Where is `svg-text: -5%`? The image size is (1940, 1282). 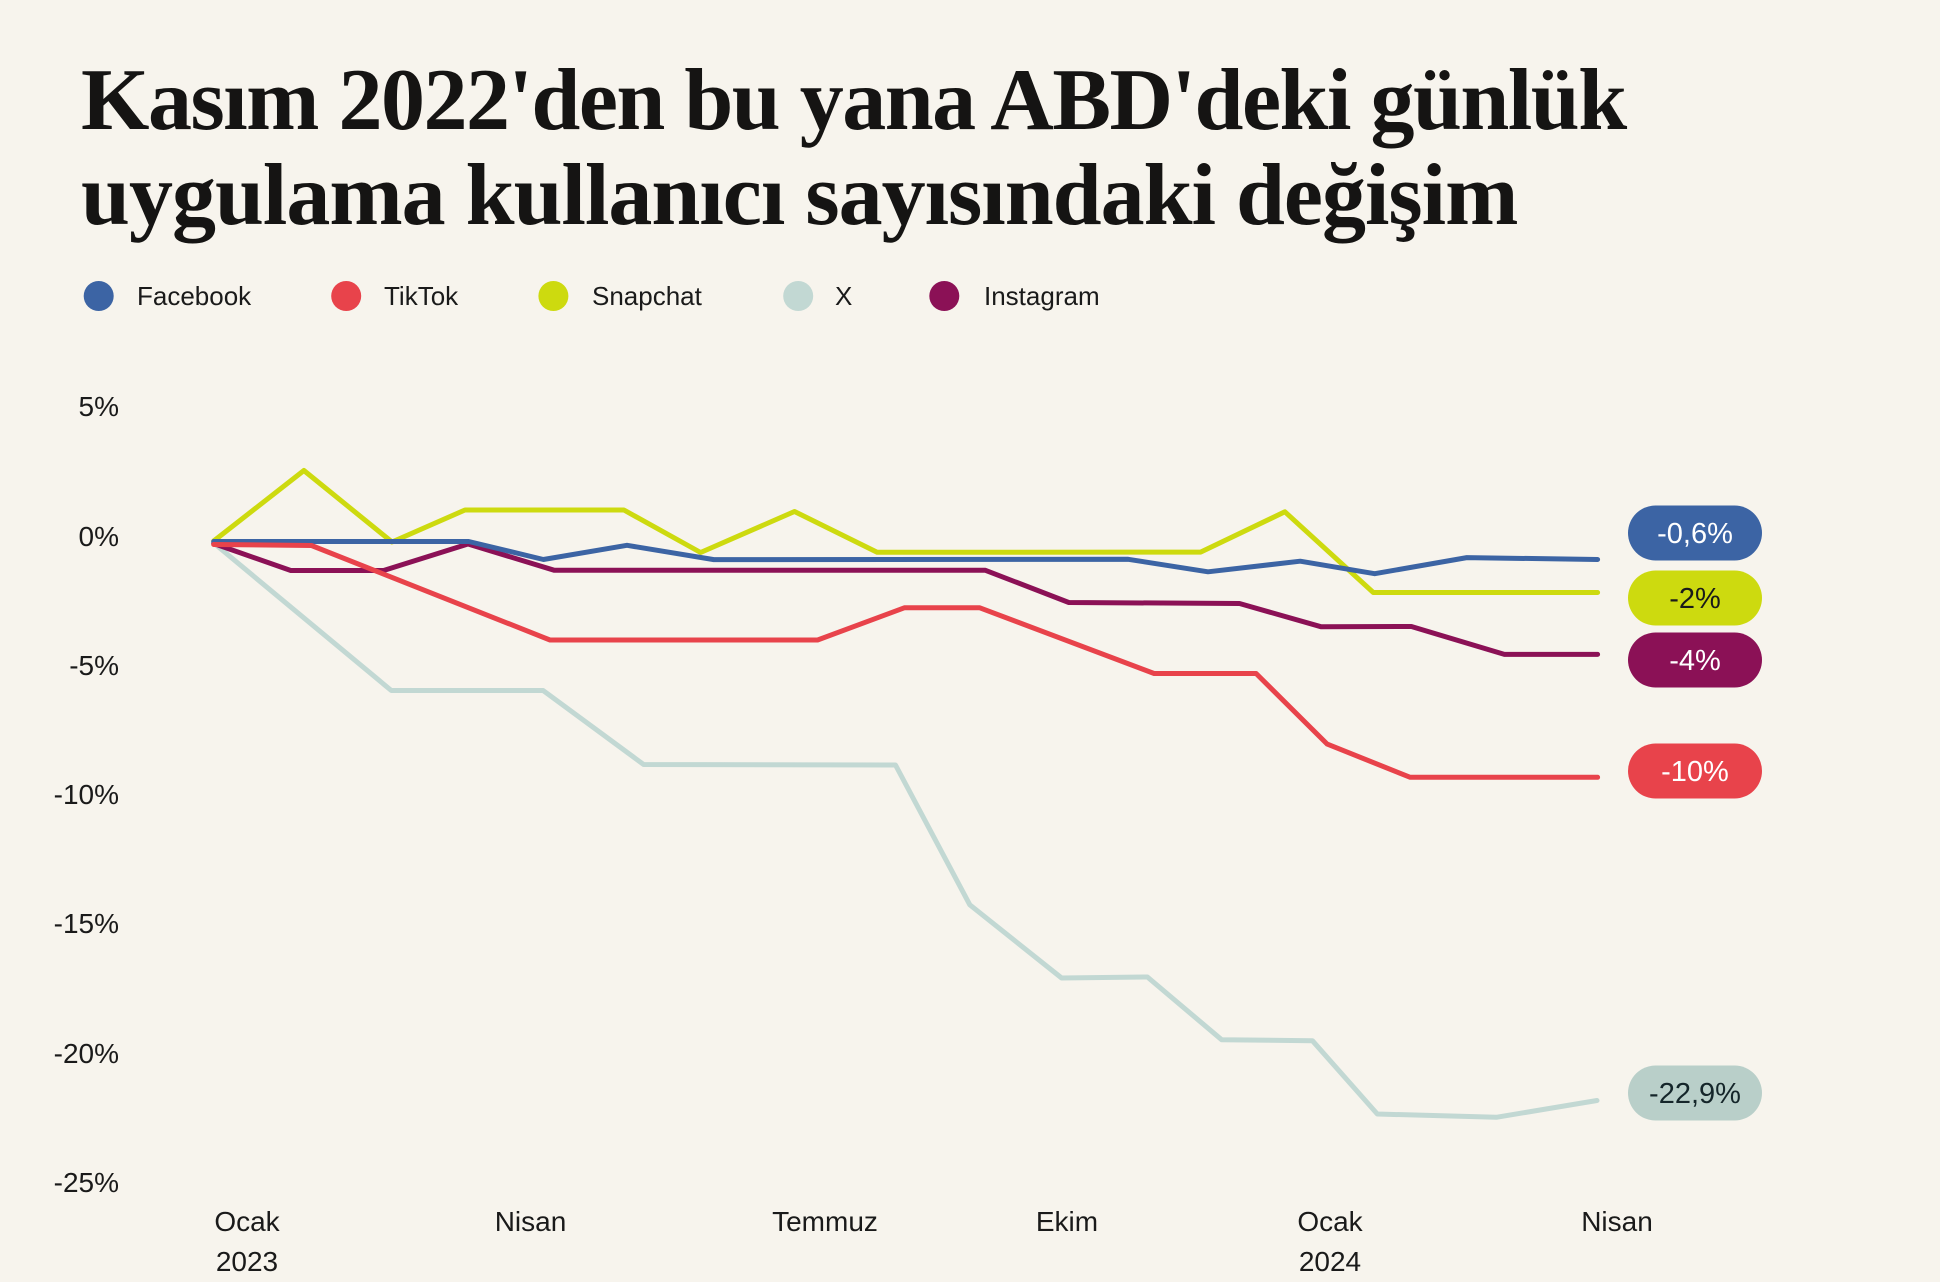 svg-text: -5% is located at coordinates (94, 665).